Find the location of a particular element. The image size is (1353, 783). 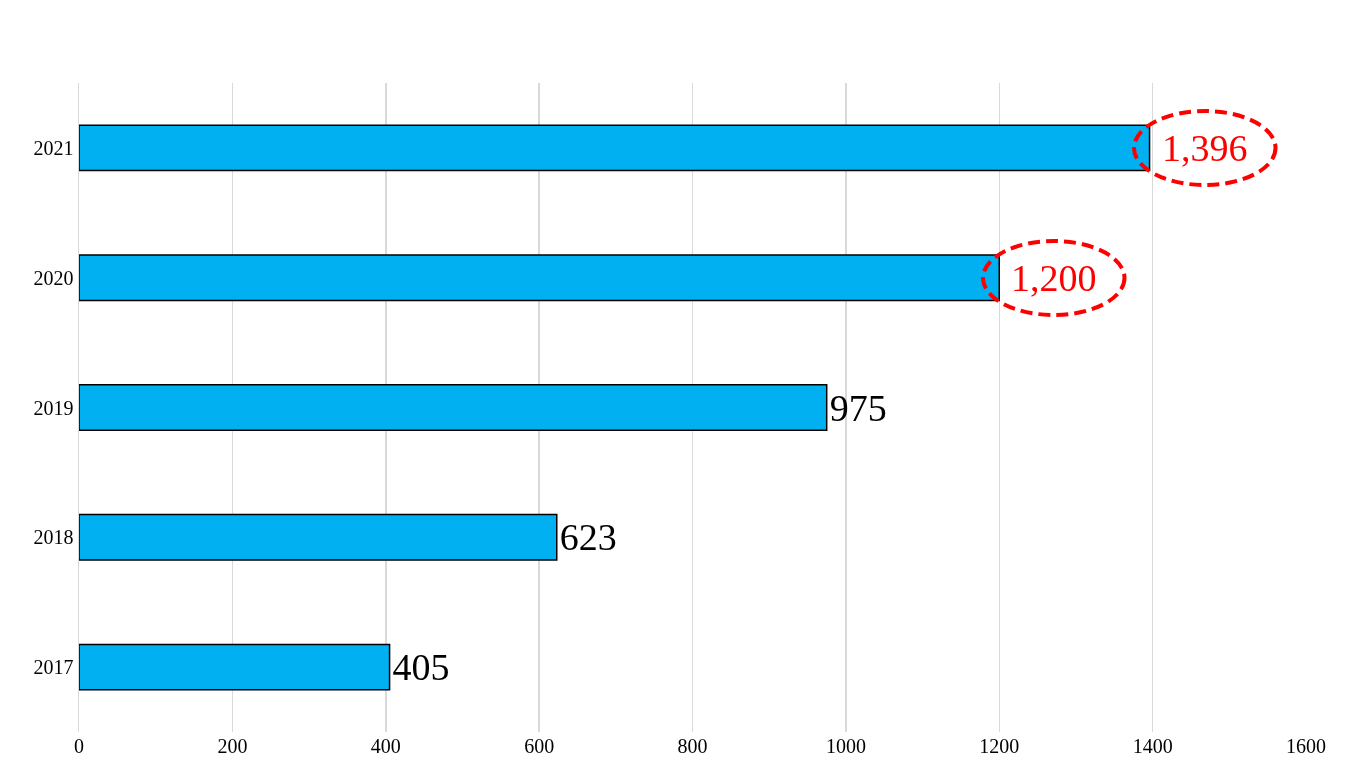

y-tick-label: 2017 is located at coordinates (53, 667).